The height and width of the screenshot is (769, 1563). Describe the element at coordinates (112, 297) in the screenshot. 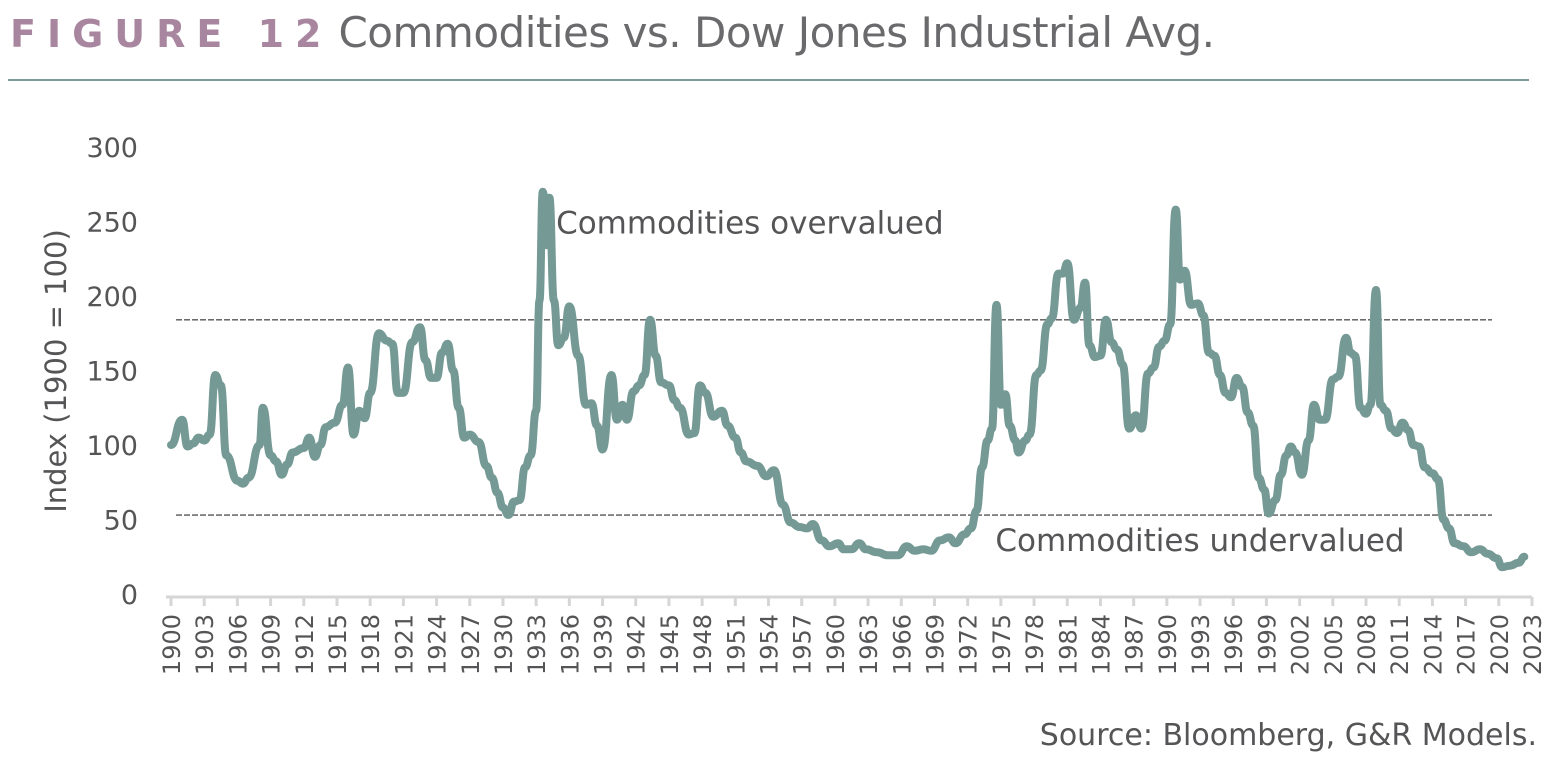

I see `y-tick-label: 200` at that location.